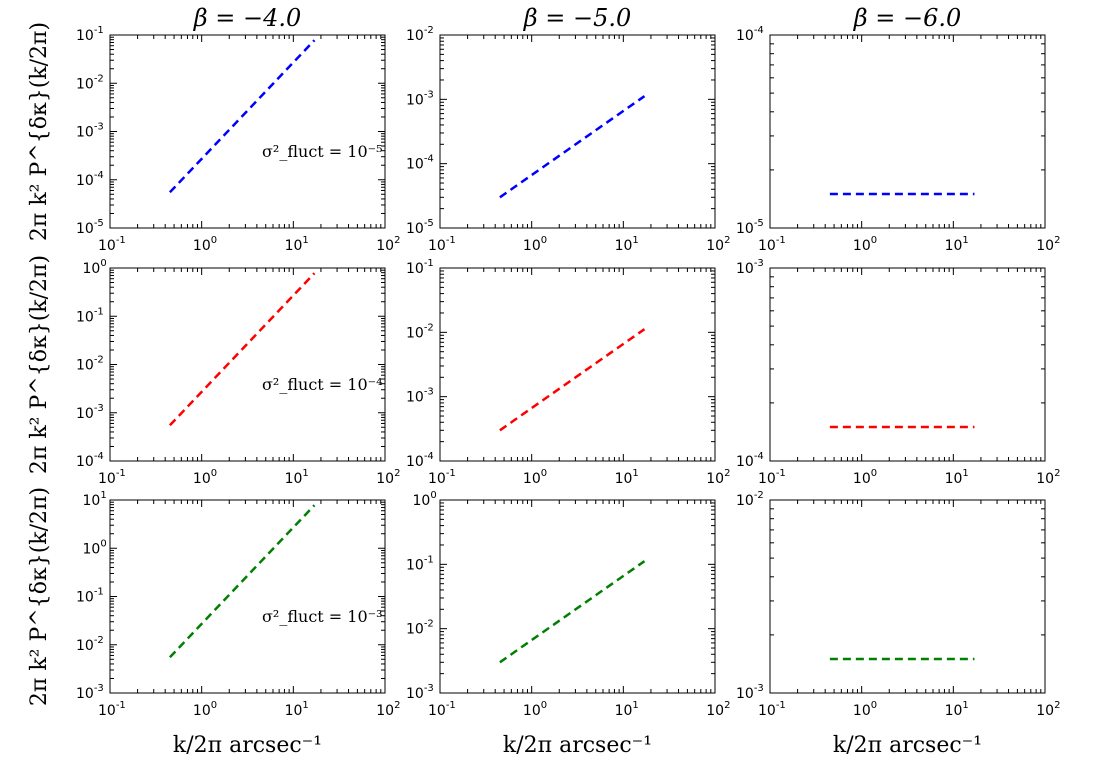 The height and width of the screenshot is (774, 1098). I want to click on panel-r2-c2: 10⁻¹ 10⁰ 10¹ 10² 10⁻³ 10⁻², so click(898, 604).